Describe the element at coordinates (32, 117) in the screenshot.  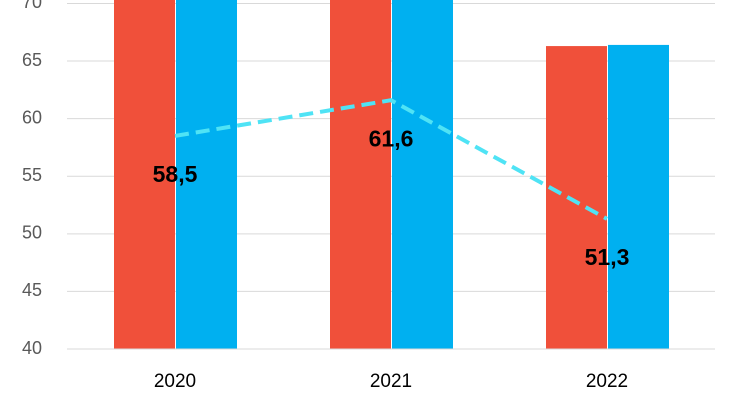
I see `y-tick-label: 60` at that location.